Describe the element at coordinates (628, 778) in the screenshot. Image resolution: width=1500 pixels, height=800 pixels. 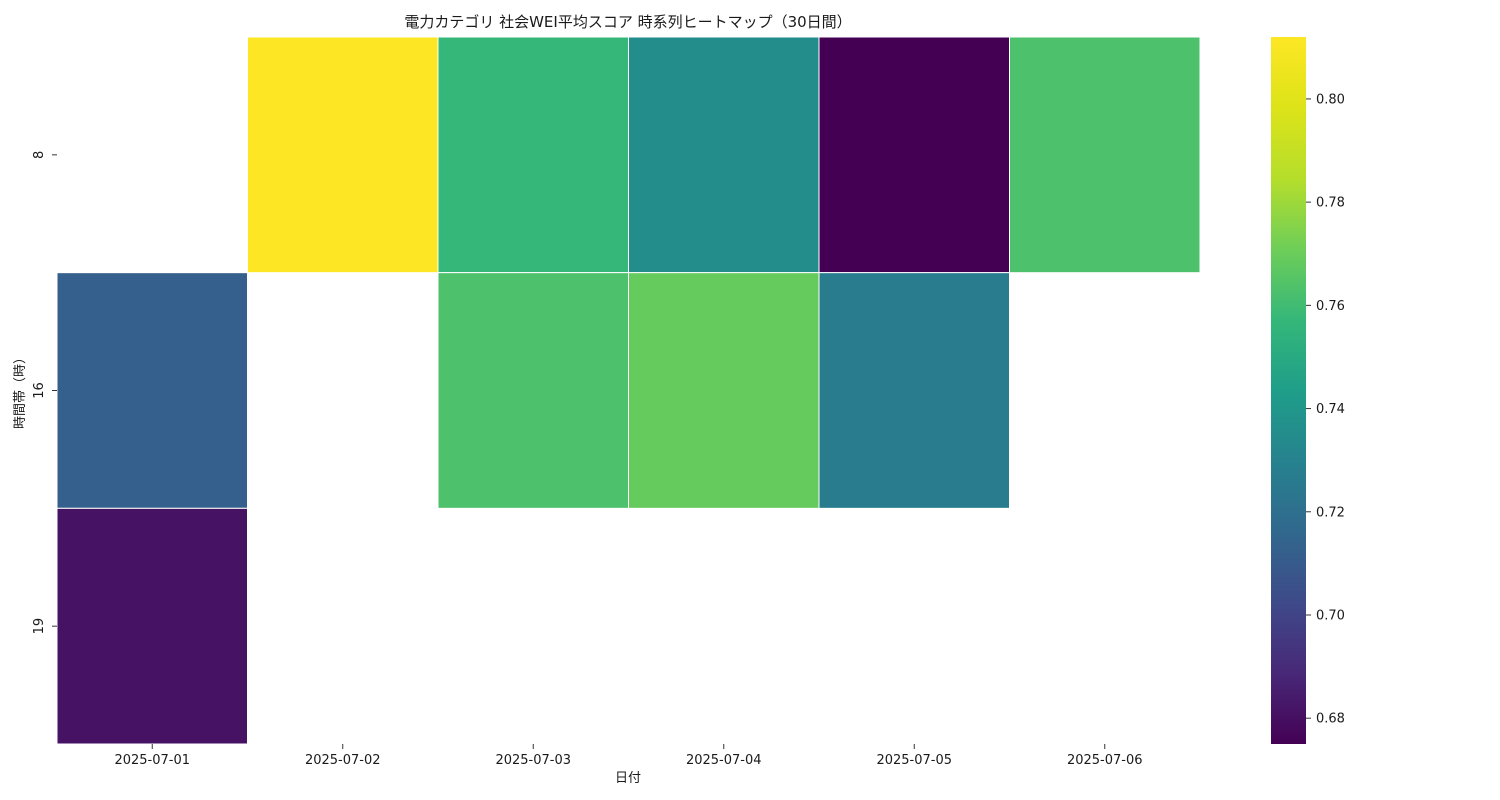
I see `x-axis-label: 日付` at that location.